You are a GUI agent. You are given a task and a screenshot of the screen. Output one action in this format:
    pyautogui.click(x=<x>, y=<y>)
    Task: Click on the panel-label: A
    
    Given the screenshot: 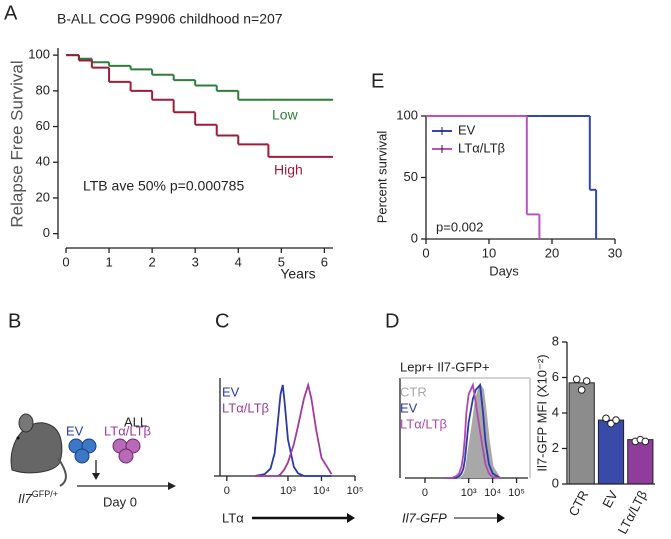 What is the action you would take?
    pyautogui.click(x=11, y=13)
    